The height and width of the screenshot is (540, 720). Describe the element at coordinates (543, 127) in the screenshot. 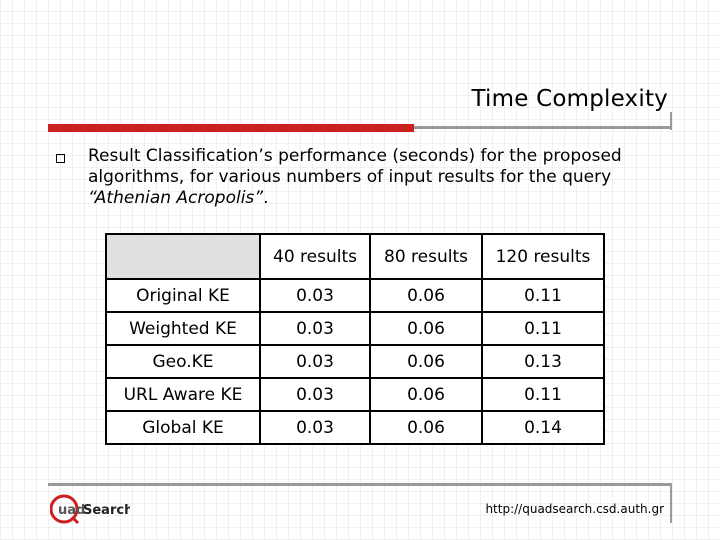

I see `title-rule-gray` at that location.